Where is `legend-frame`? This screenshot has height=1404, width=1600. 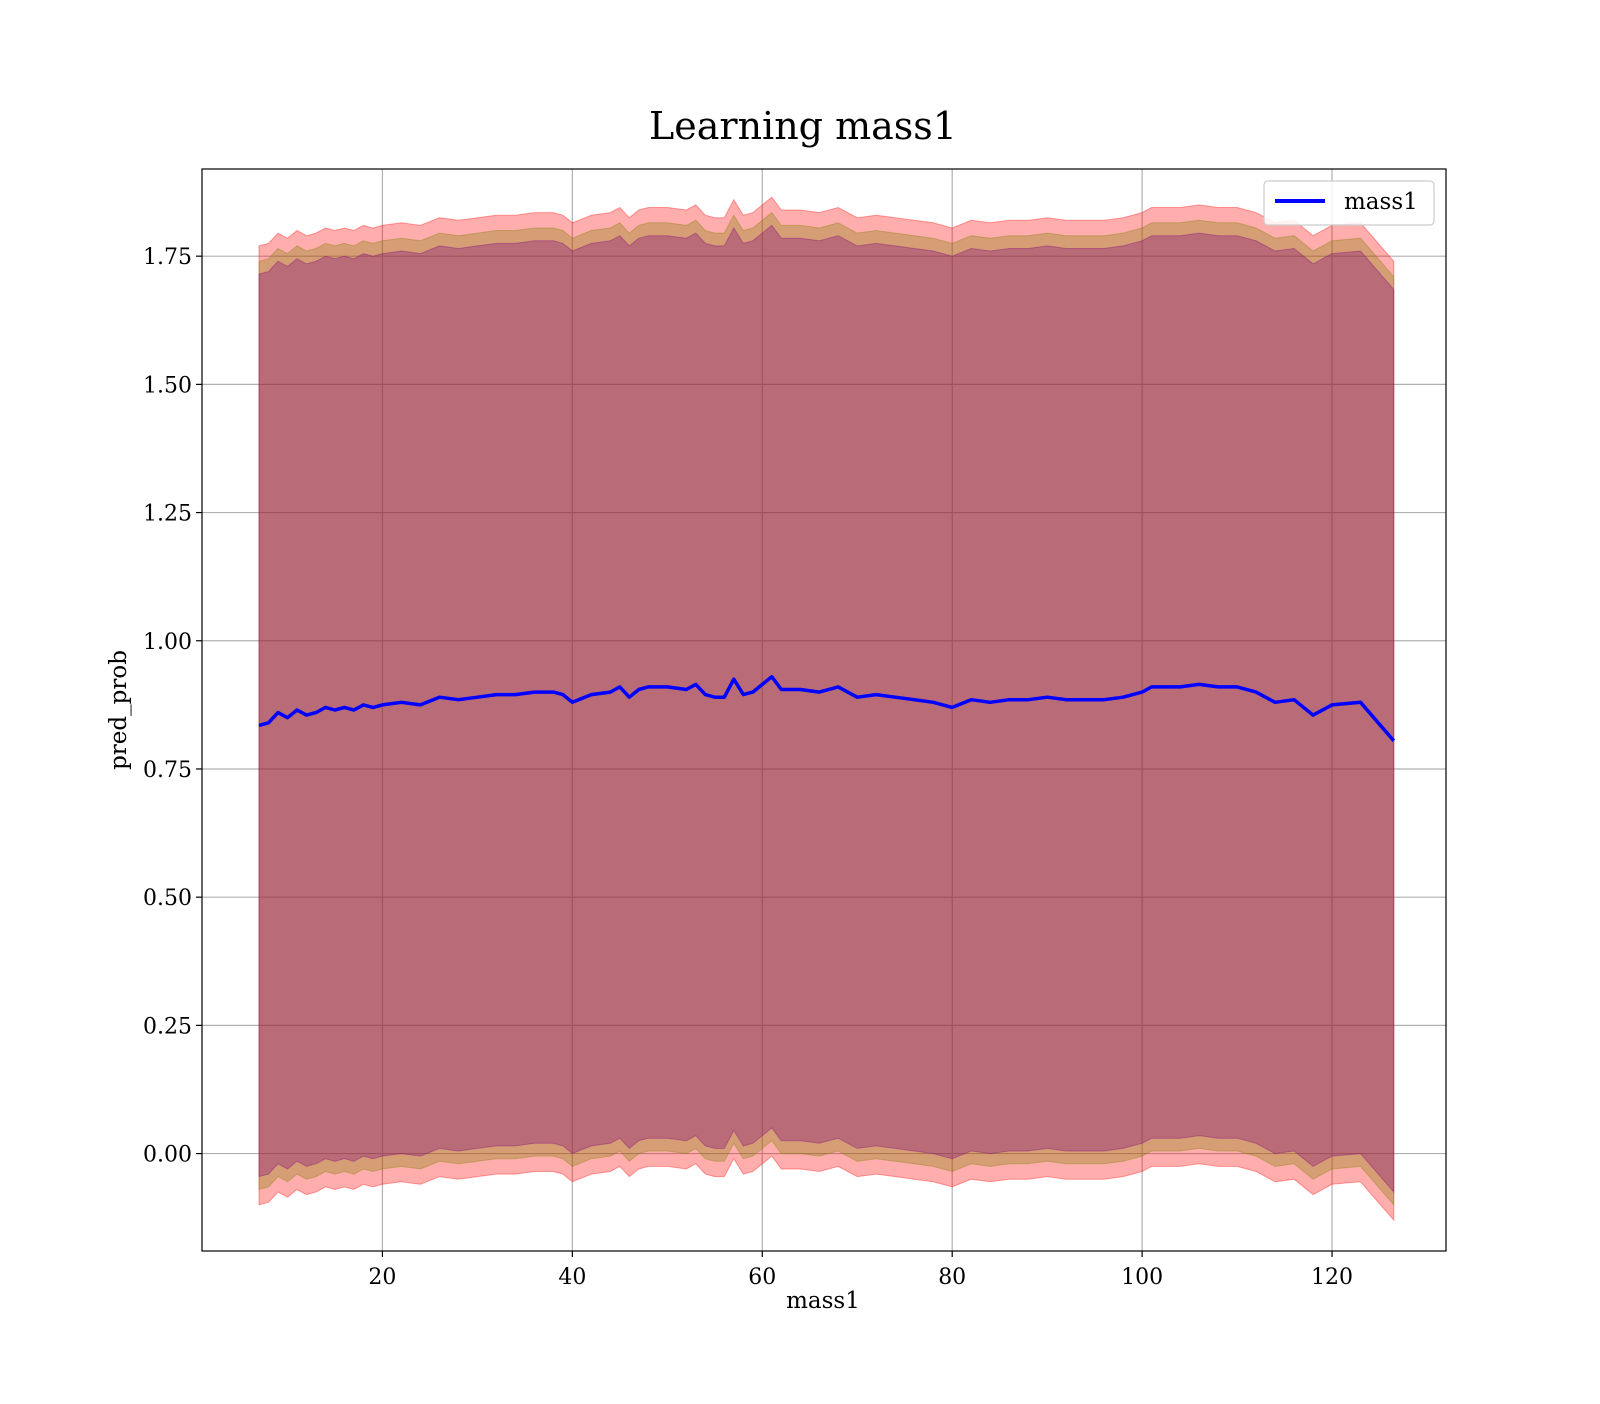 legend-frame is located at coordinates (1349, 203).